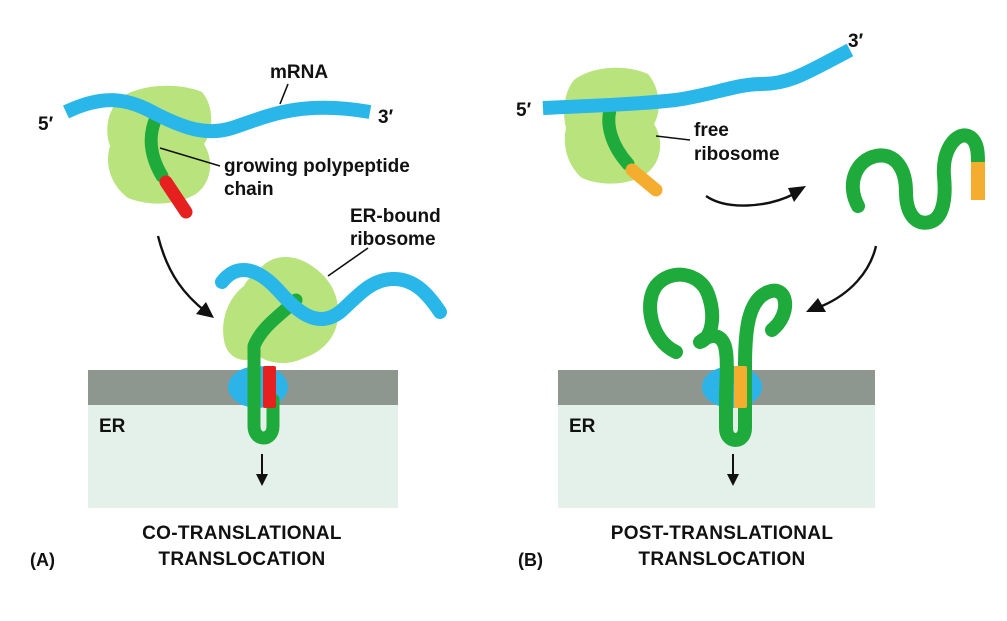 This screenshot has width=1007, height=621. What do you see at coordinates (856, 41) in the screenshot?
I see `three-prime-b: 3′` at bounding box center [856, 41].